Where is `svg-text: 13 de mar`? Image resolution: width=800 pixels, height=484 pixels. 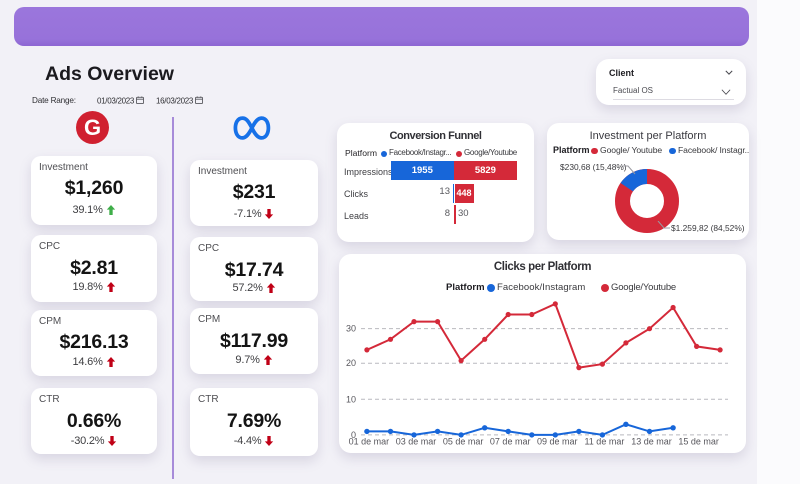 svg-text: 13 de mar is located at coordinates (651, 442).